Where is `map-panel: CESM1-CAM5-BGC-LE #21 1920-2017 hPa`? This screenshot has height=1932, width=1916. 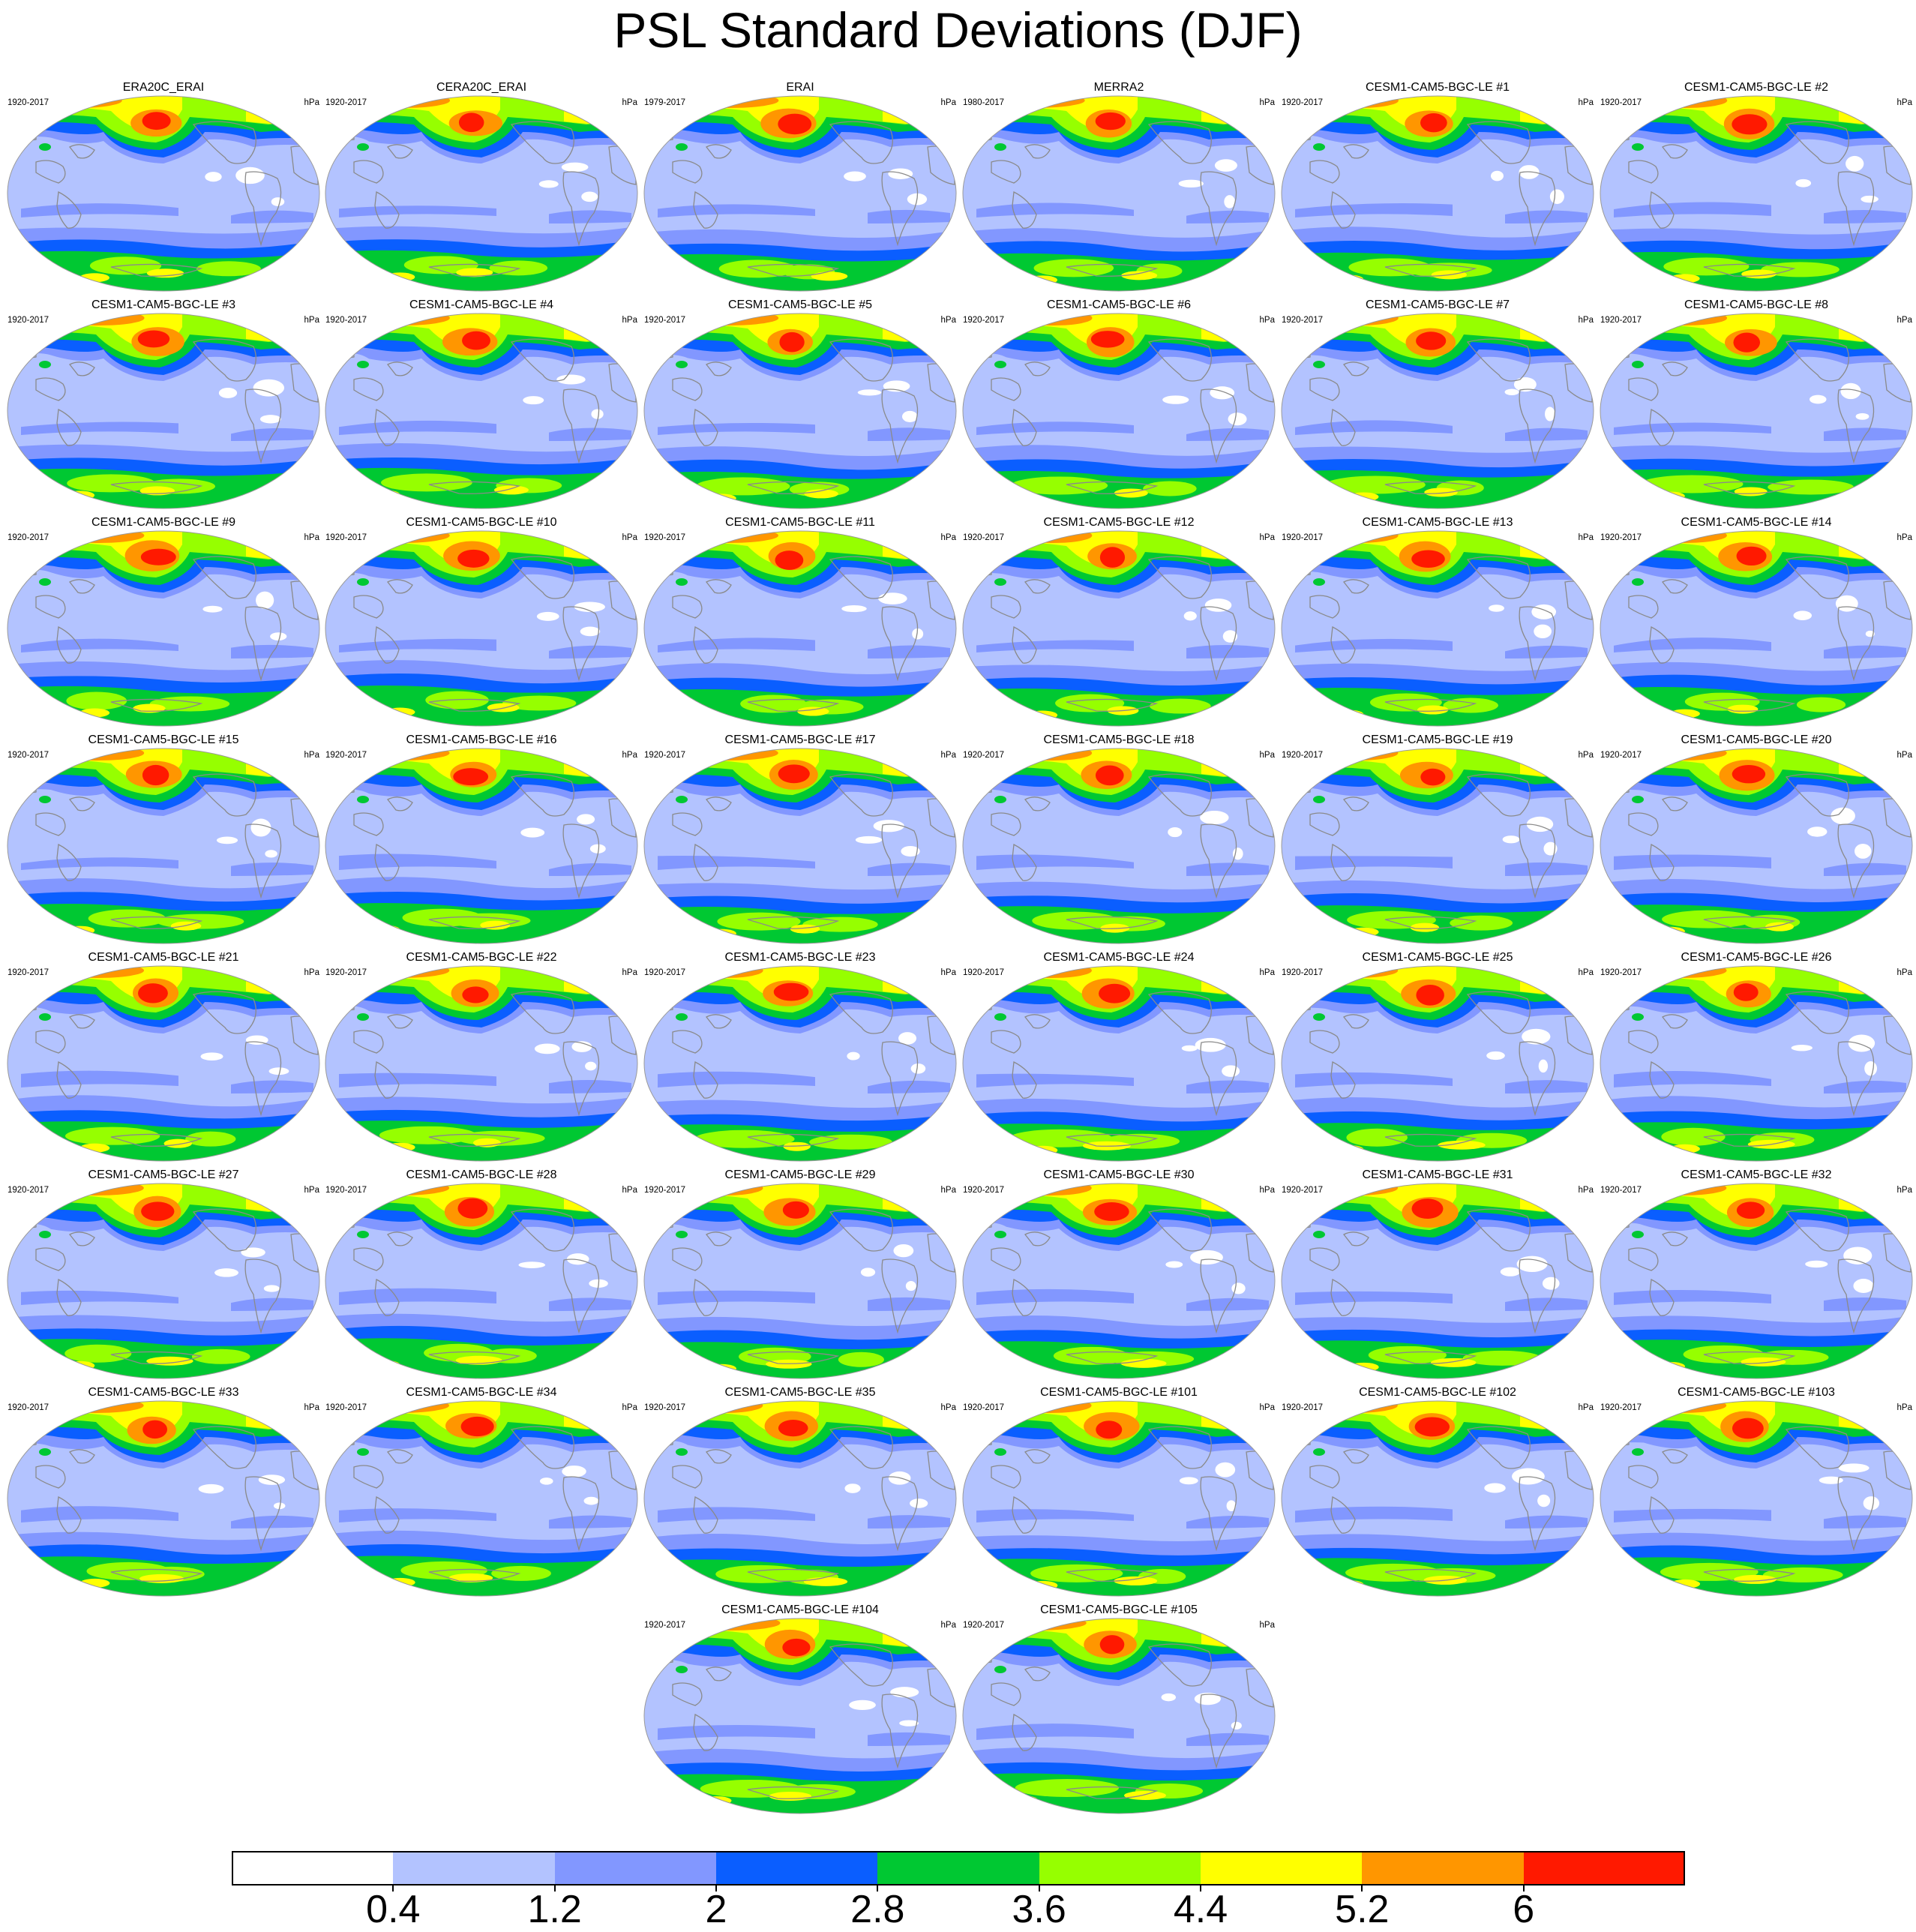 map-panel: CESM1-CAM5-BGC-LE #21 1920-2017 hPa is located at coordinates (163, 1058).